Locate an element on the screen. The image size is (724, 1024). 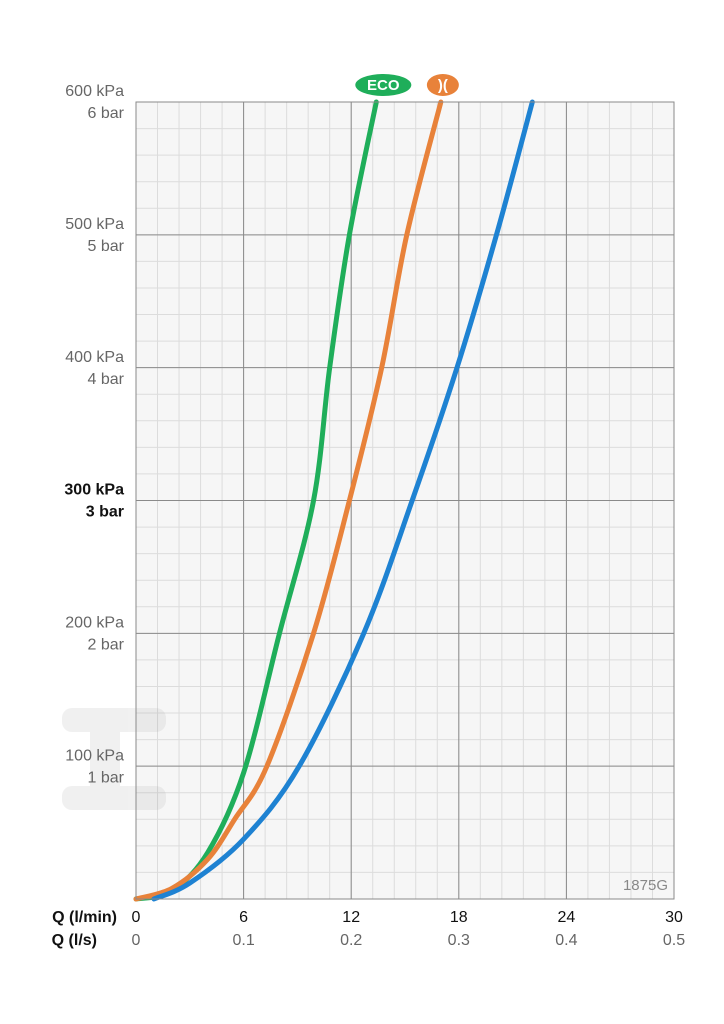
legend-label: ECO is located at coordinates (383, 85).